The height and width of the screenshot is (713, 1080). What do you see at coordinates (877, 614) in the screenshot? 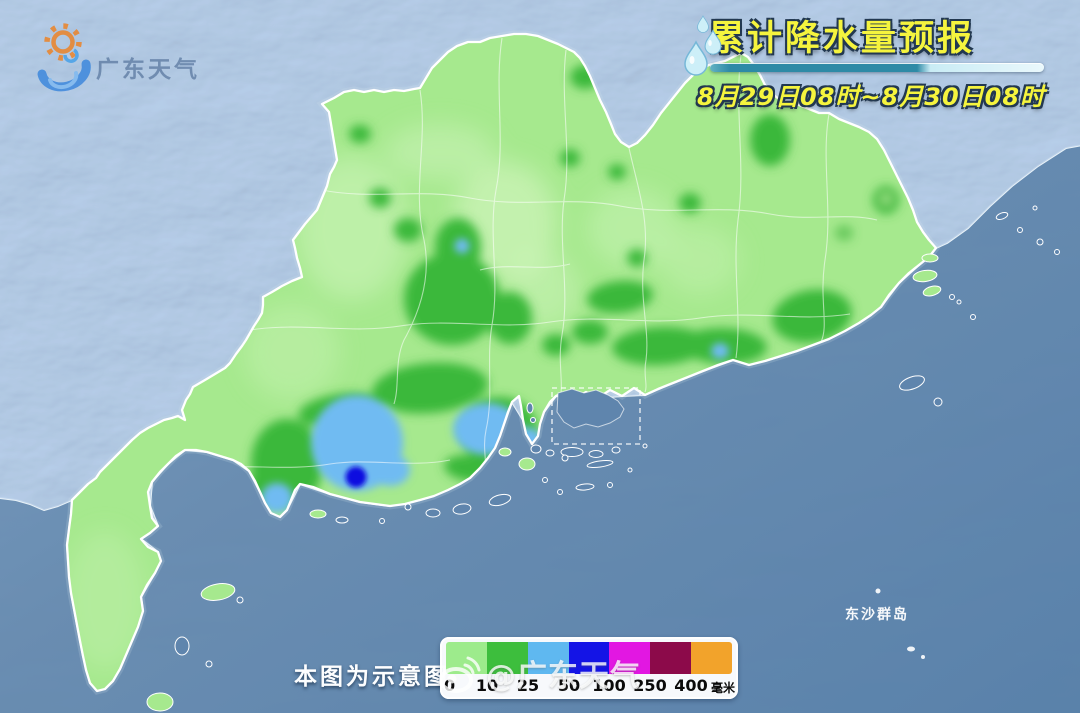
I see `dongsha-islands-label: 东沙群岛` at bounding box center [877, 614].